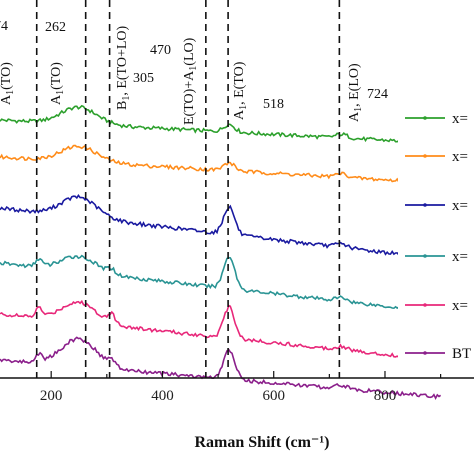  I want to click on peak-label-4: A1, E(TO), so click(240, 90).